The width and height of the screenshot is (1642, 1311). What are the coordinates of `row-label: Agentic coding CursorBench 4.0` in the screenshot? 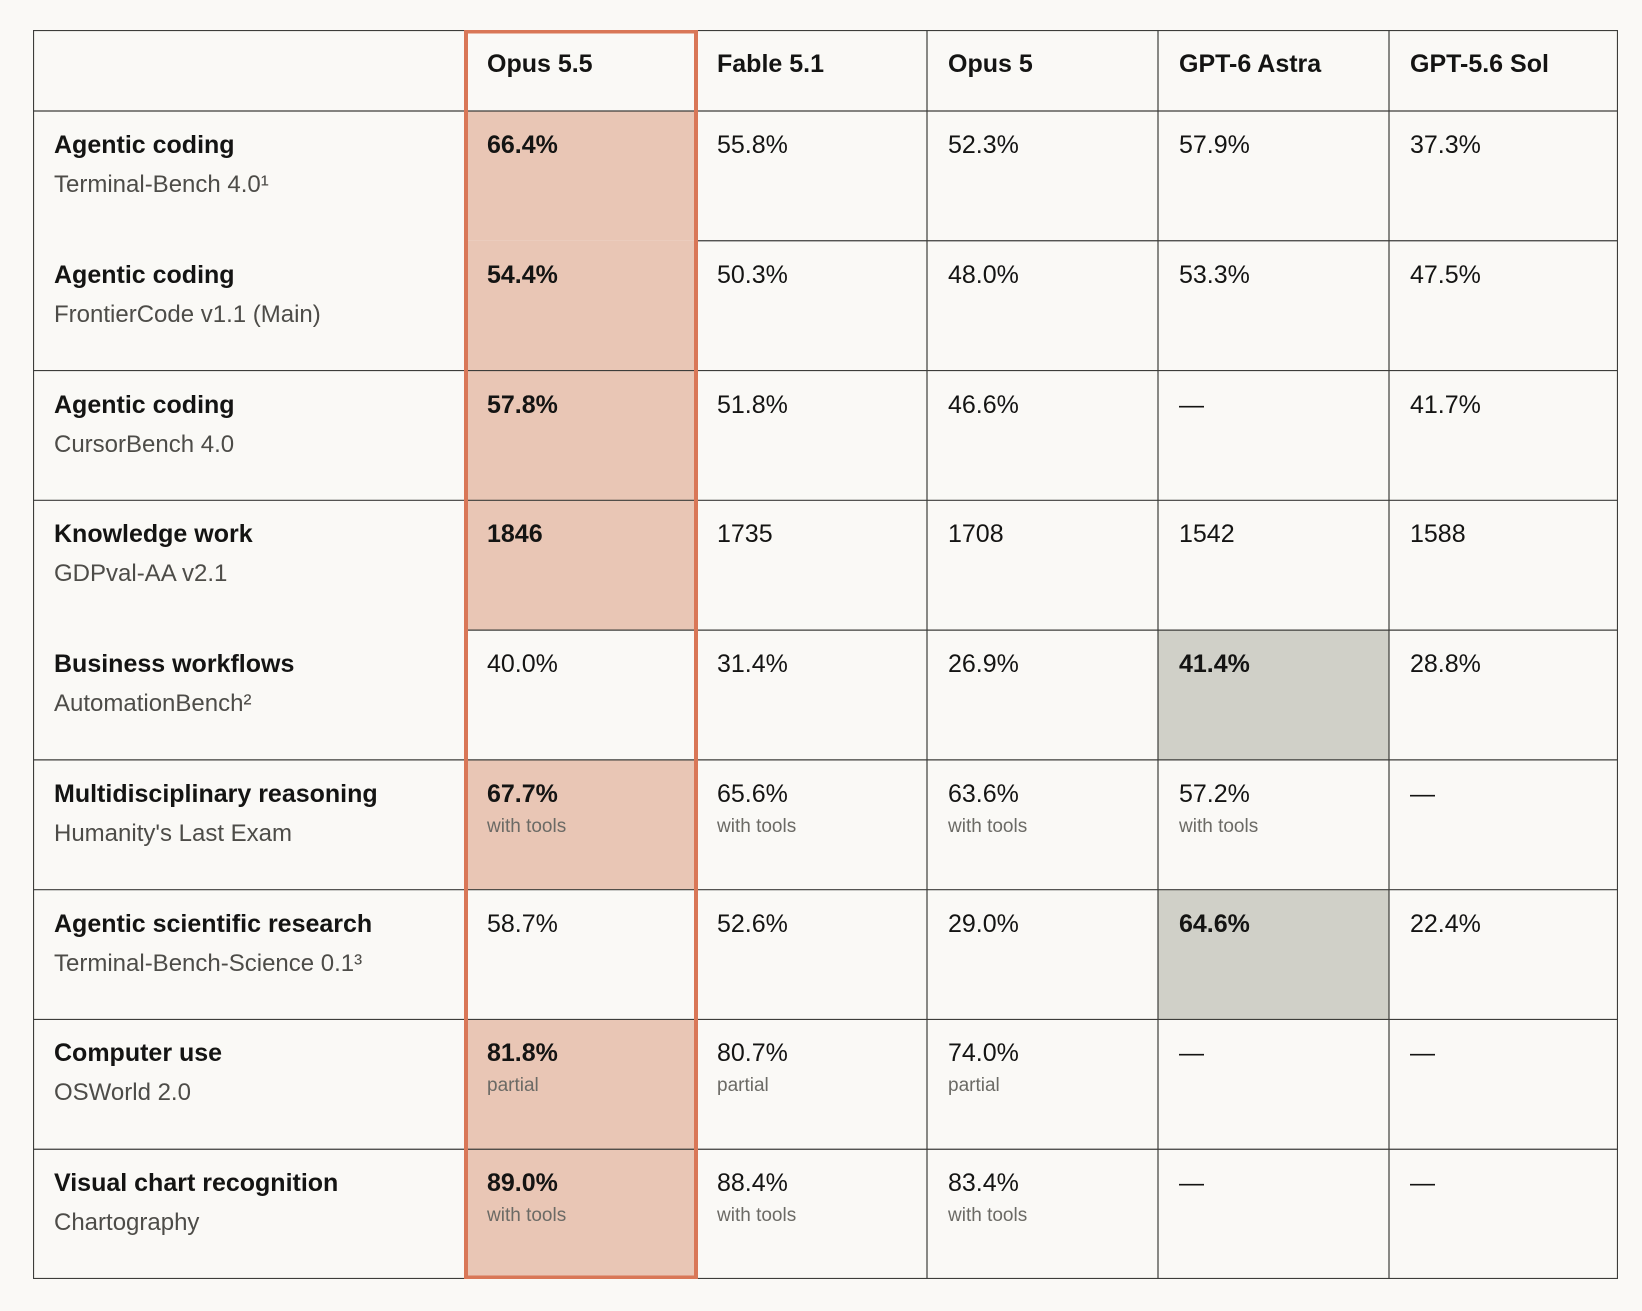 It's located at (256, 425).